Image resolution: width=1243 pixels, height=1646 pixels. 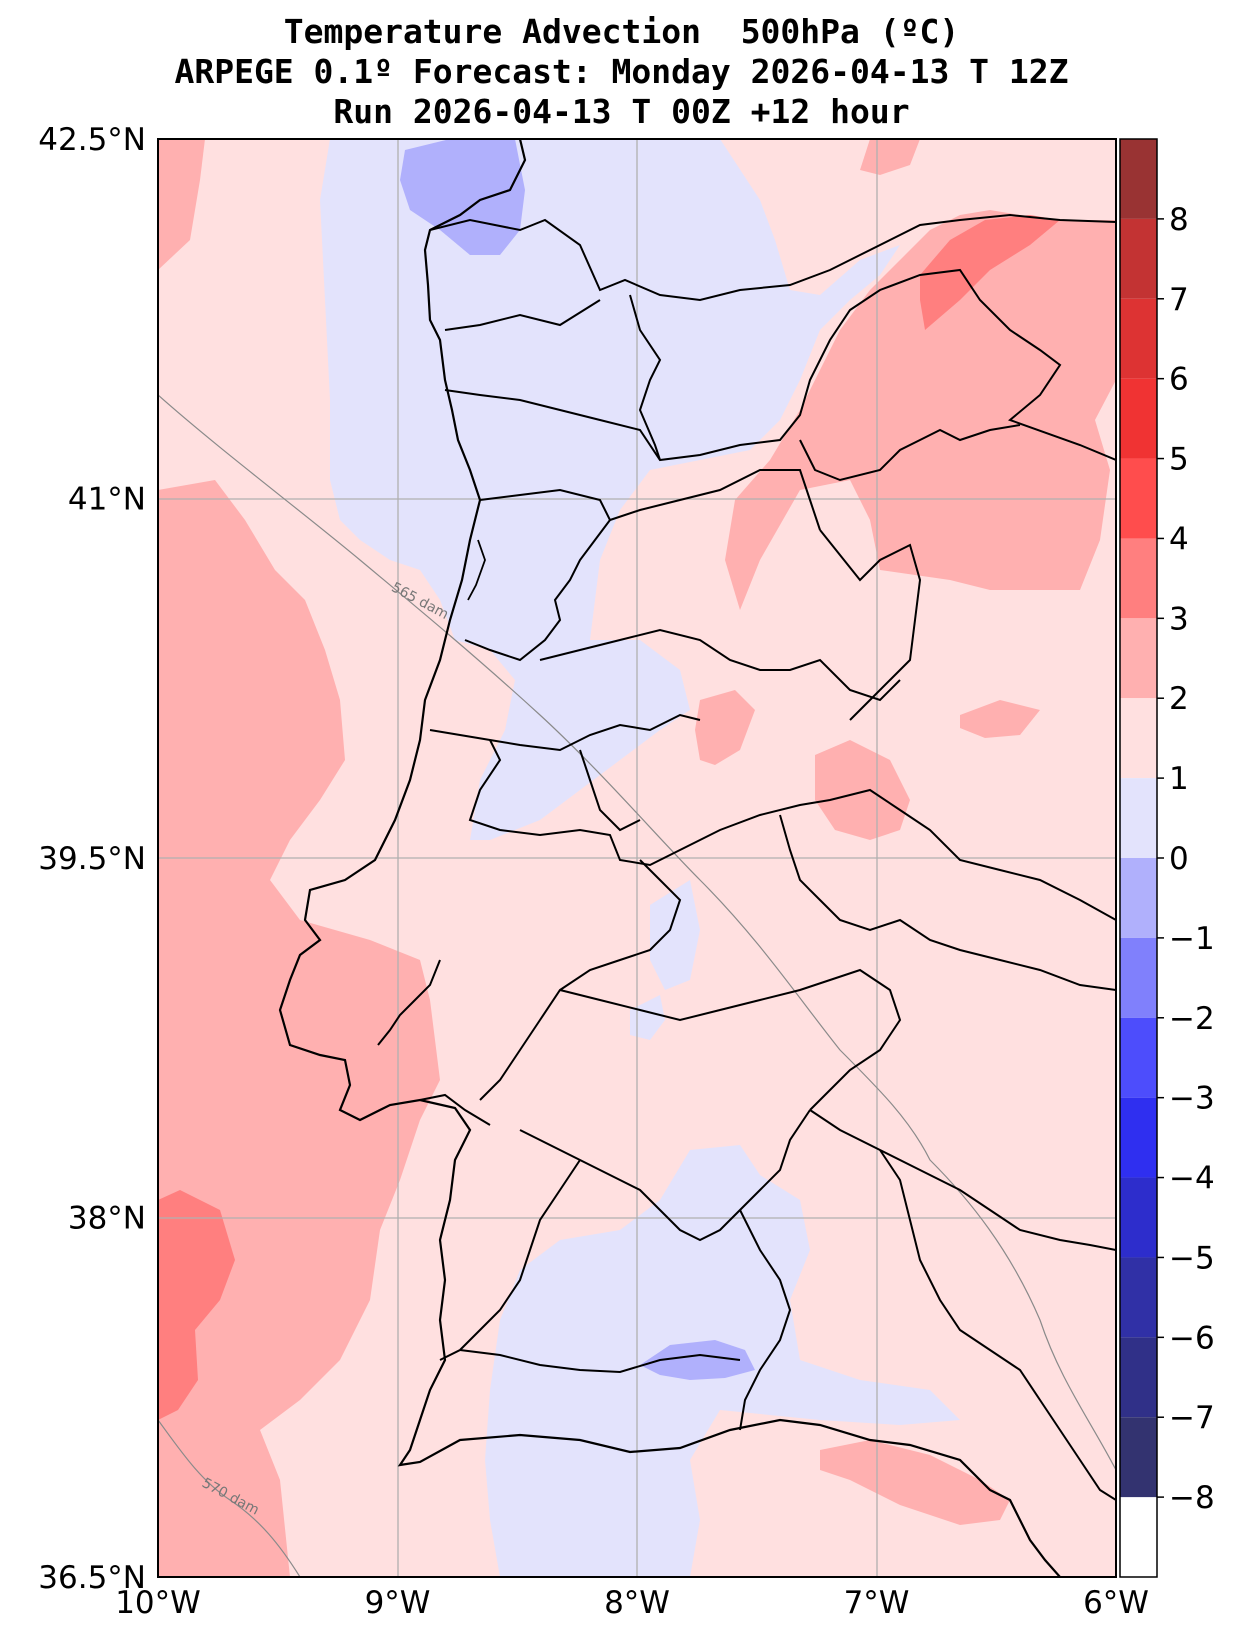 I want to click on advection-fill-neg2-neg1-south, so click(x=697, y=1360).